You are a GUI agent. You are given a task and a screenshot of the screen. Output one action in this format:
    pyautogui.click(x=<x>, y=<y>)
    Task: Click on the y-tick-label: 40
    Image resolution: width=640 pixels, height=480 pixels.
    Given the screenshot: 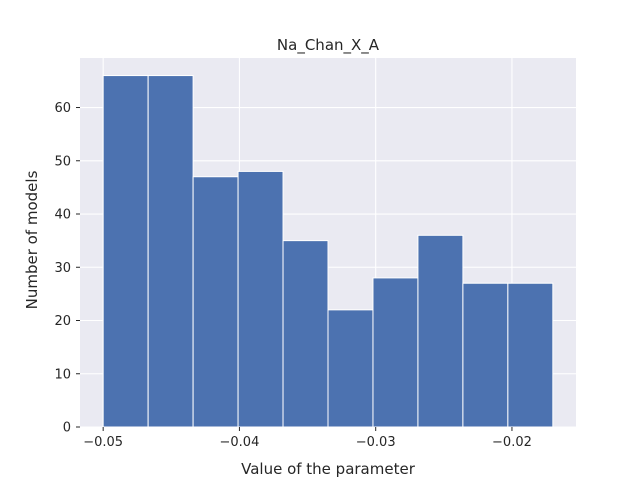 What is the action you would take?
    pyautogui.click(x=62, y=215)
    